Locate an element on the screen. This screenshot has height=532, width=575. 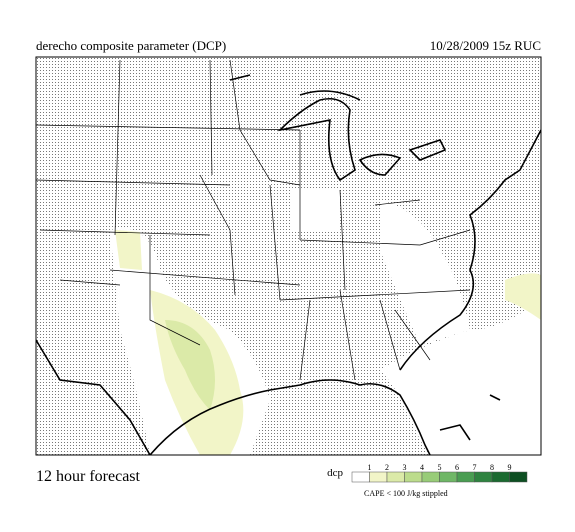
legend-tick-label: 5 is located at coordinates (440, 467).